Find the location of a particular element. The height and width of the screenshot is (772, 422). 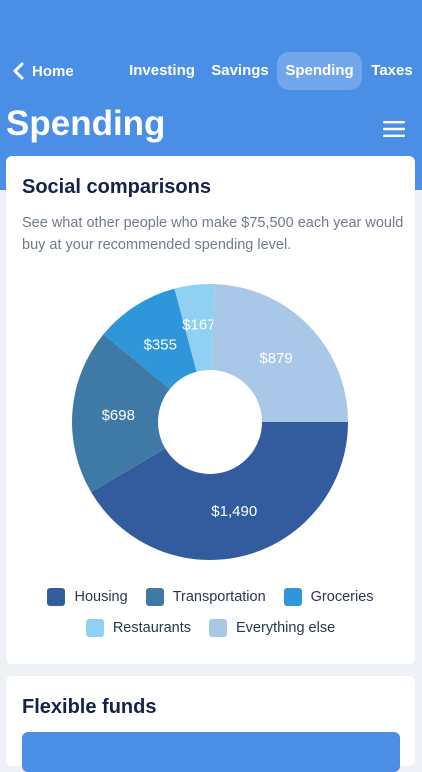

tab-taxes: Taxes is located at coordinates (392, 70).